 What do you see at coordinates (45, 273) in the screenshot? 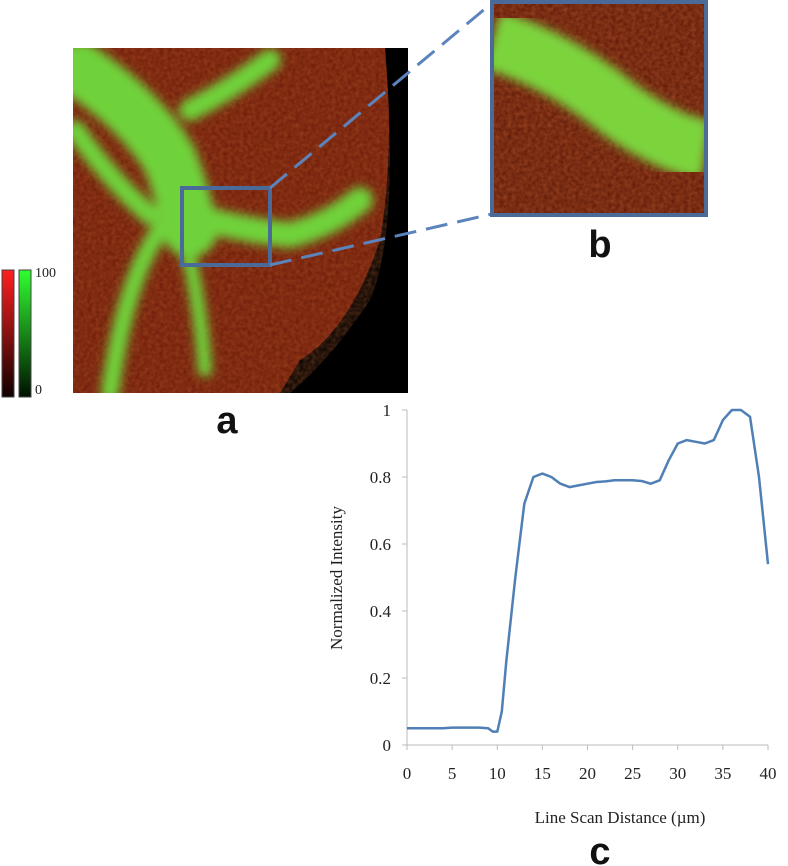
I see `colorbar-label: 100` at bounding box center [45, 273].